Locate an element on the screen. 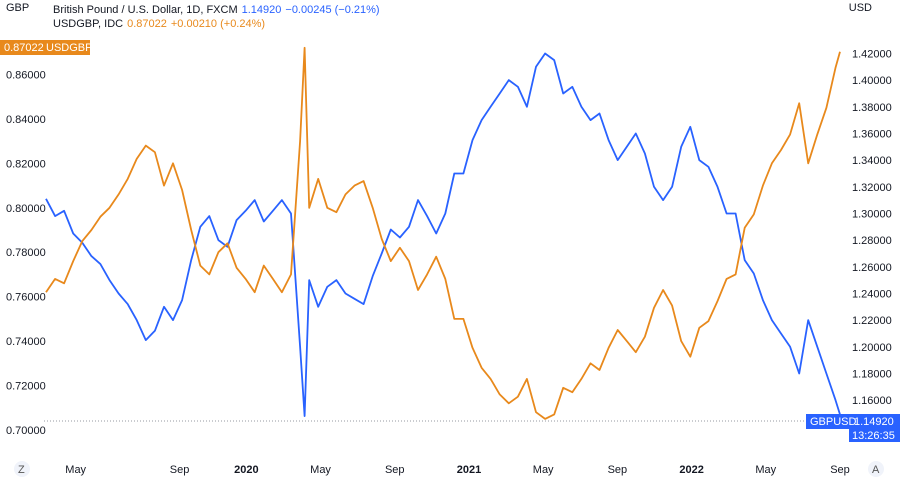  left-tick-label: 0.78000 is located at coordinates (26, 253).